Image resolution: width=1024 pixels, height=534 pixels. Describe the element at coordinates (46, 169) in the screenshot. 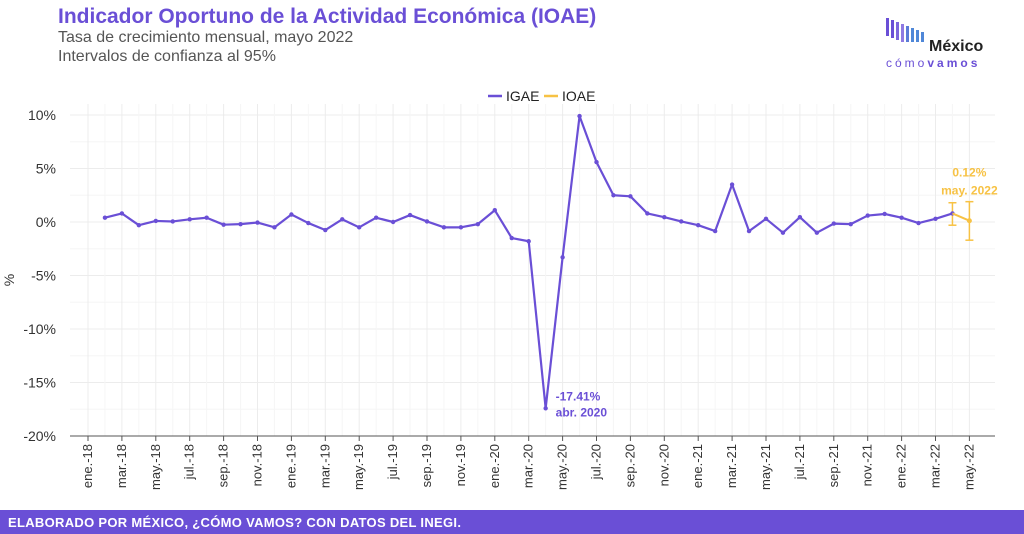

I see `y-tick-label: 5%` at that location.